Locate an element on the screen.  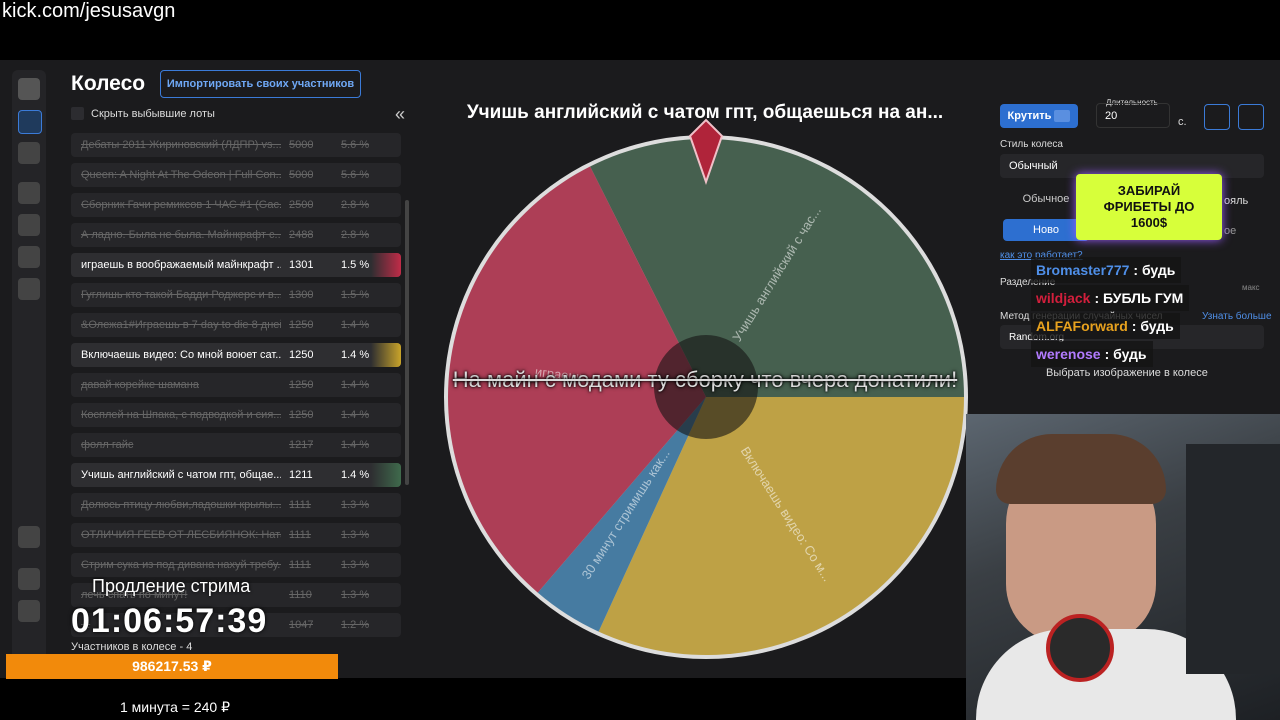
collapse-button: « is located at coordinates (400, 114).